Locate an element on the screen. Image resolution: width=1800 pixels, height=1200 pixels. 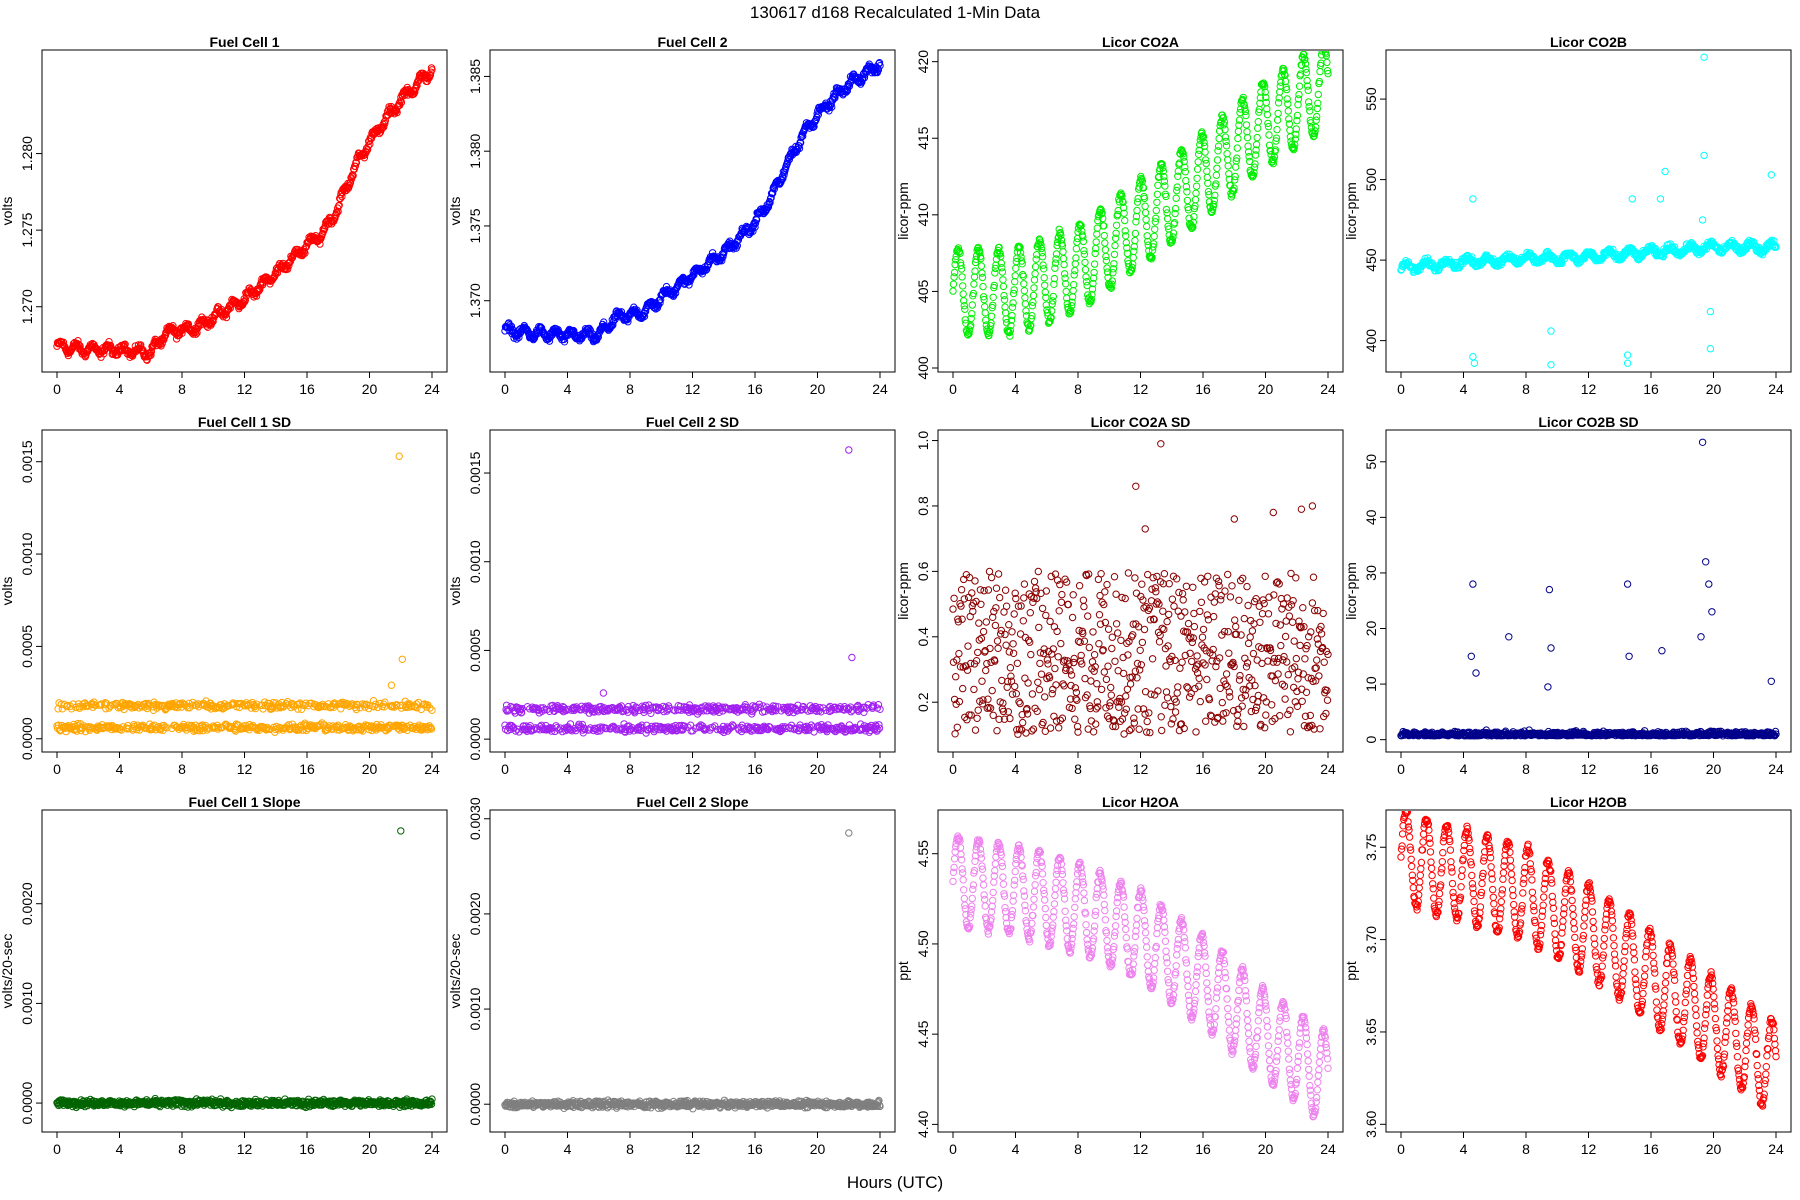
panel-title: Licor CO2A SD is located at coordinates (1141, 422).